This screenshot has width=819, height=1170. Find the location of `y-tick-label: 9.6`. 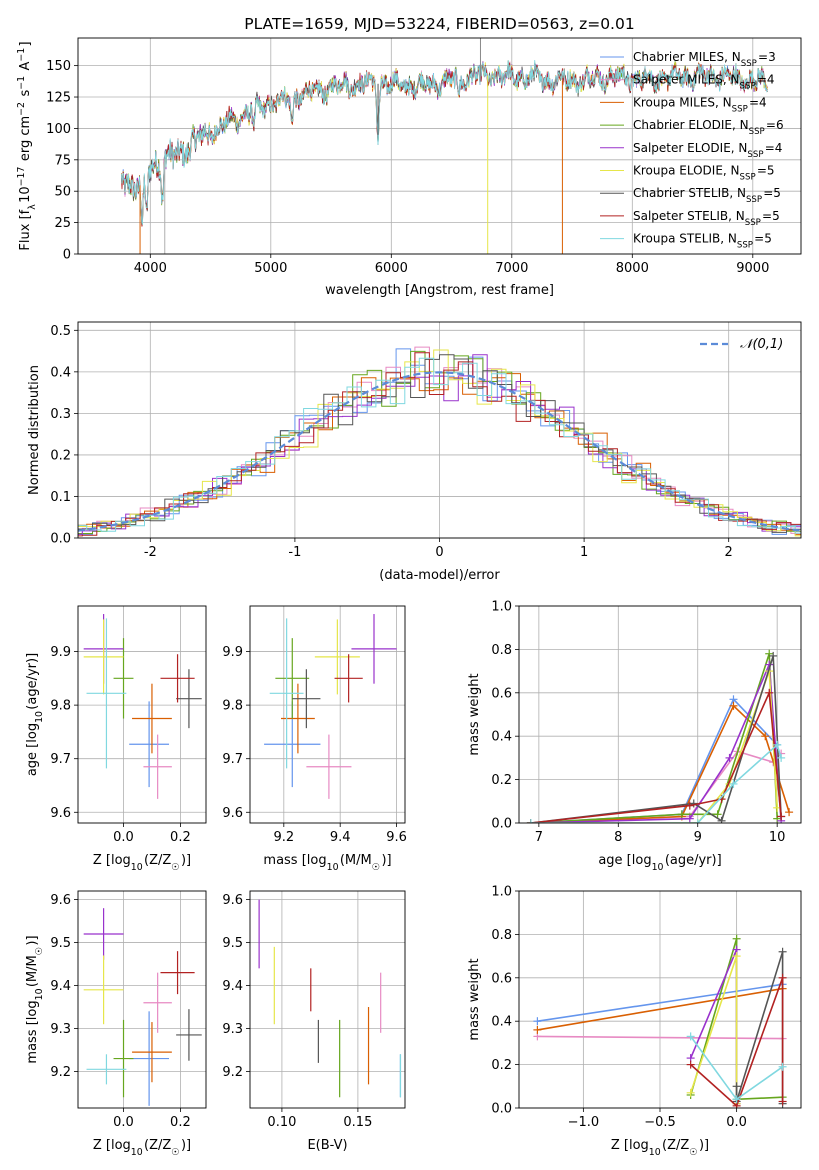

y-tick-label: 9.6 is located at coordinates (60, 813).